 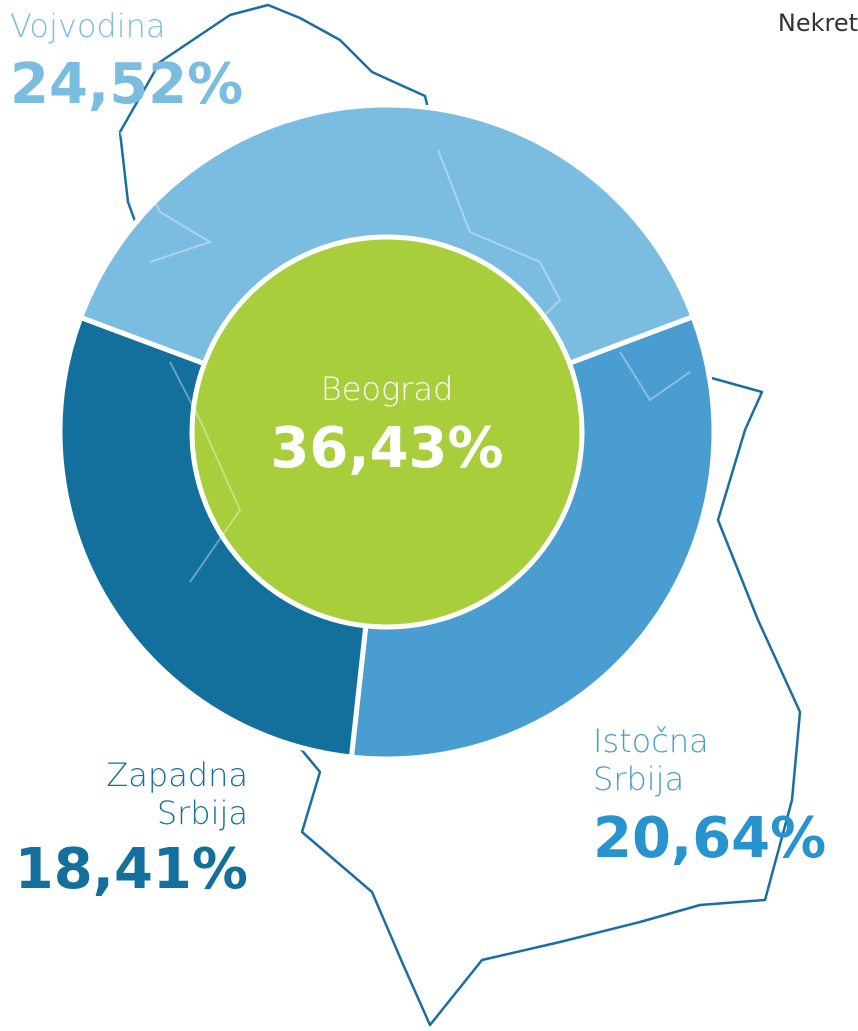 What do you see at coordinates (709, 838) in the screenshot?
I see `region-value: 20,64%` at bounding box center [709, 838].